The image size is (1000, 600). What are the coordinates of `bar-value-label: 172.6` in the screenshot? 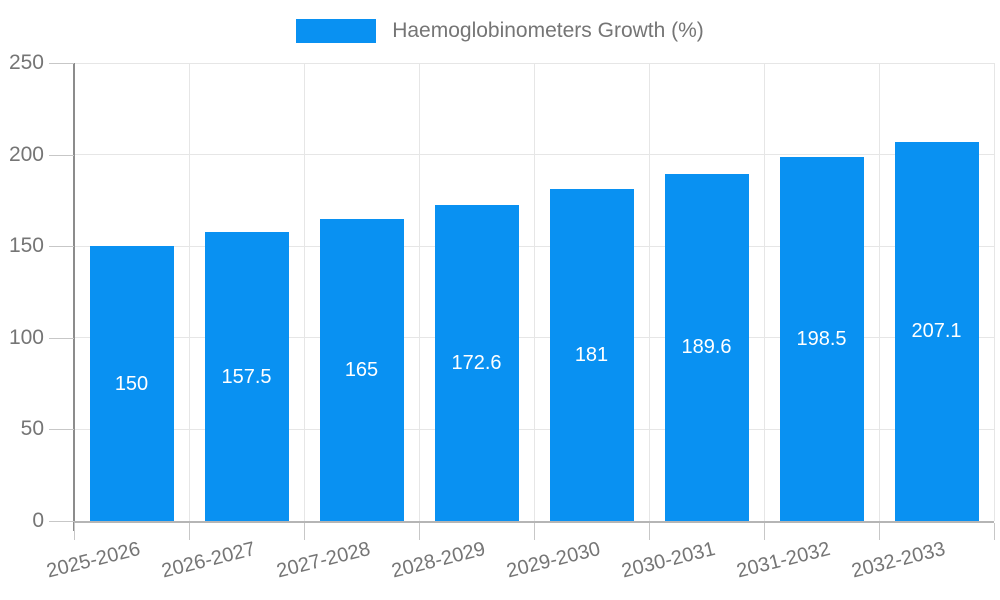 It's located at (476, 362).